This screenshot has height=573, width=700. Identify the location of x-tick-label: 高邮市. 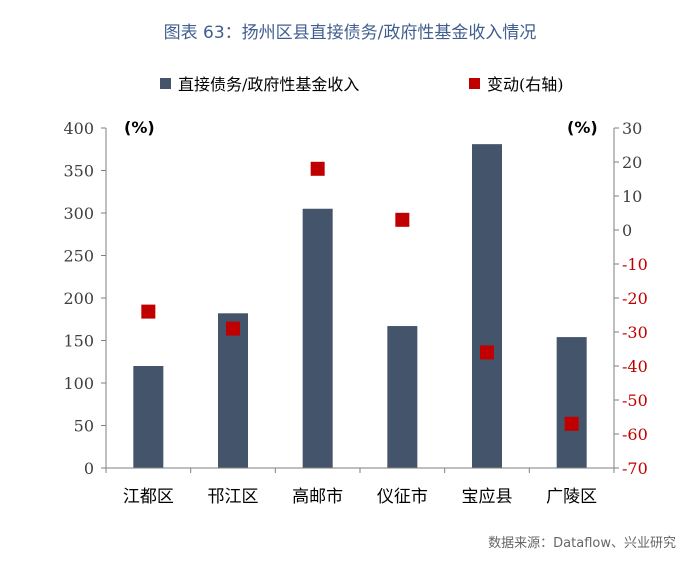
(317, 497).